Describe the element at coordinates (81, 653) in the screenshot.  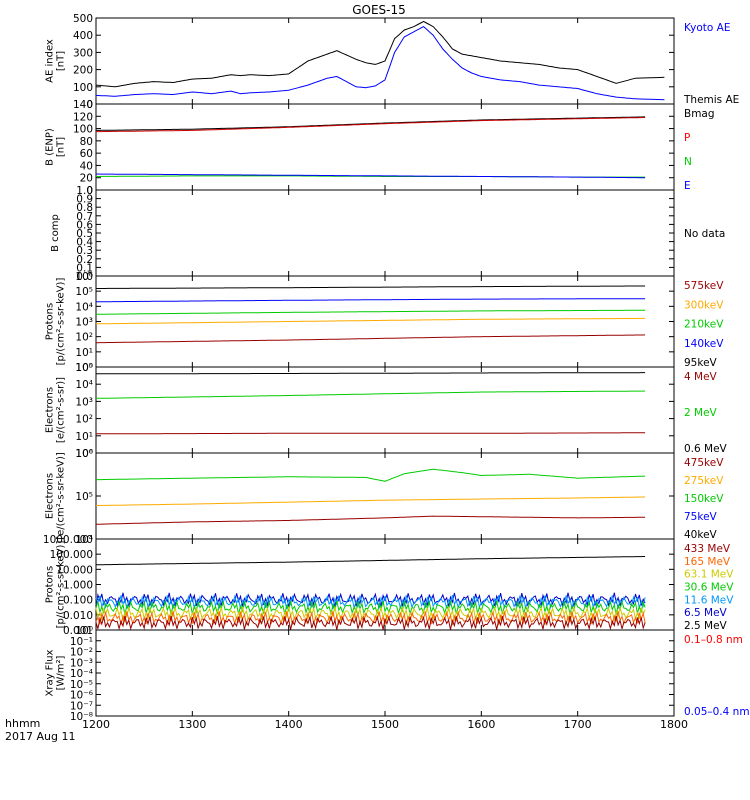
I see `y-tick-label: 10⁻²` at that location.